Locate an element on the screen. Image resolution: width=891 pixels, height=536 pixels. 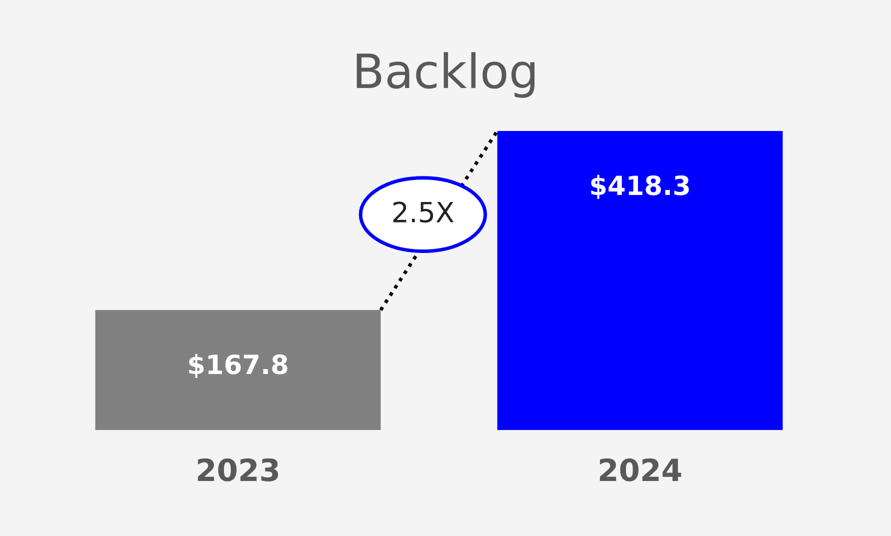
x-tick-label: 2023 is located at coordinates (238, 470).